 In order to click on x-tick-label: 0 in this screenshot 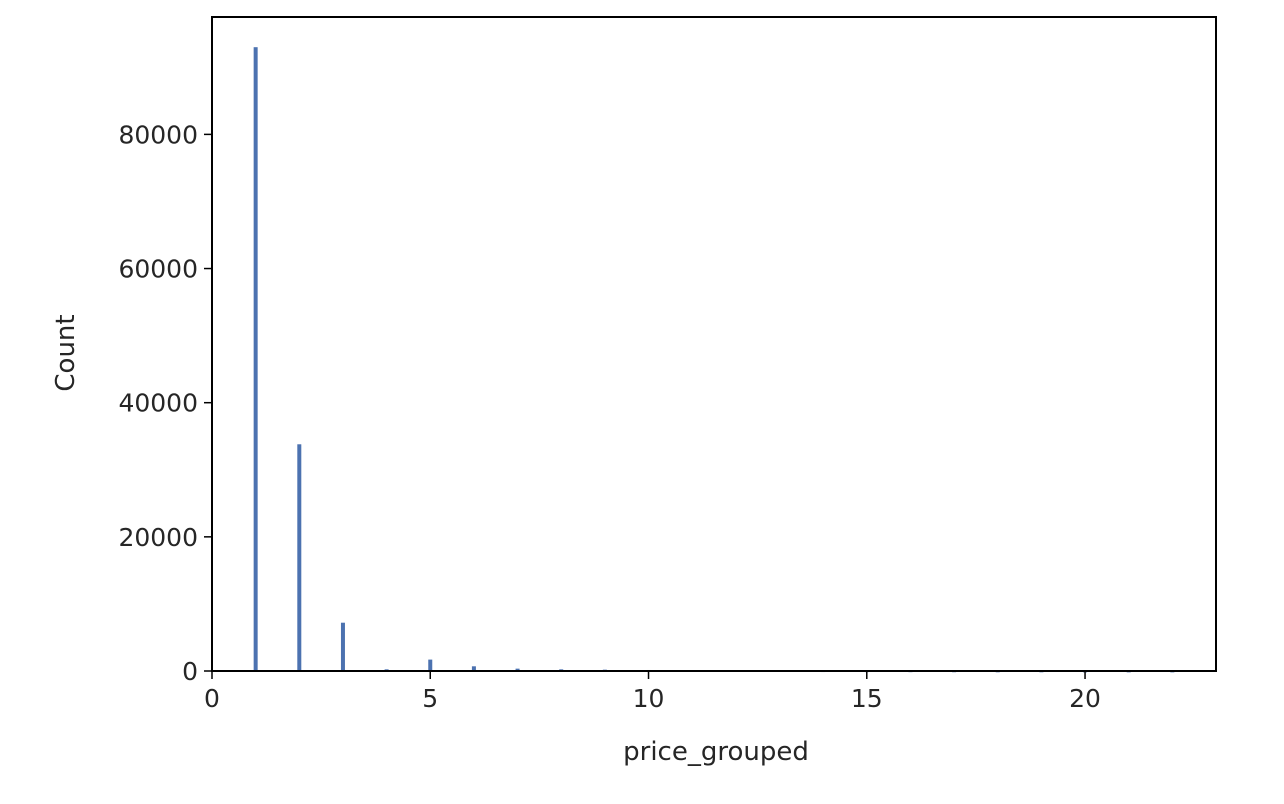, I will do `click(212, 698)`.